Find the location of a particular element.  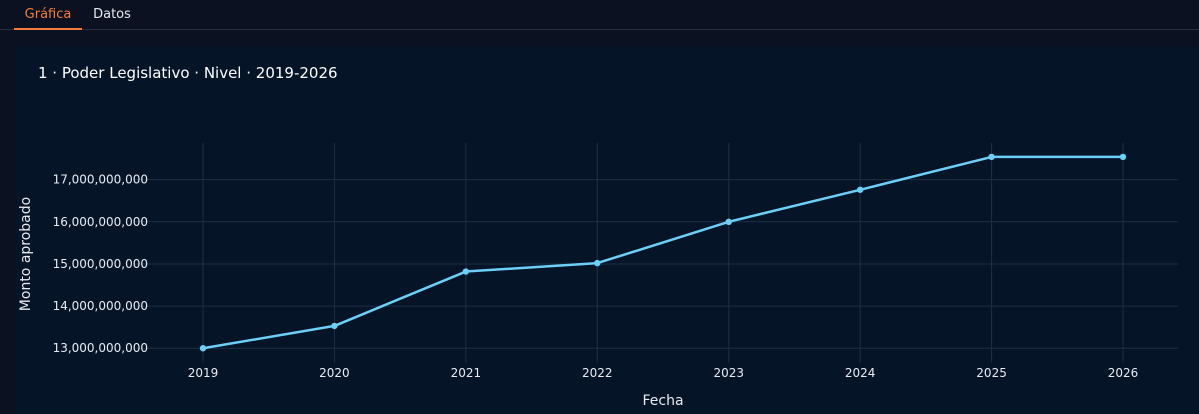

y-axis-label: Monto aprobado is located at coordinates (26, 254).